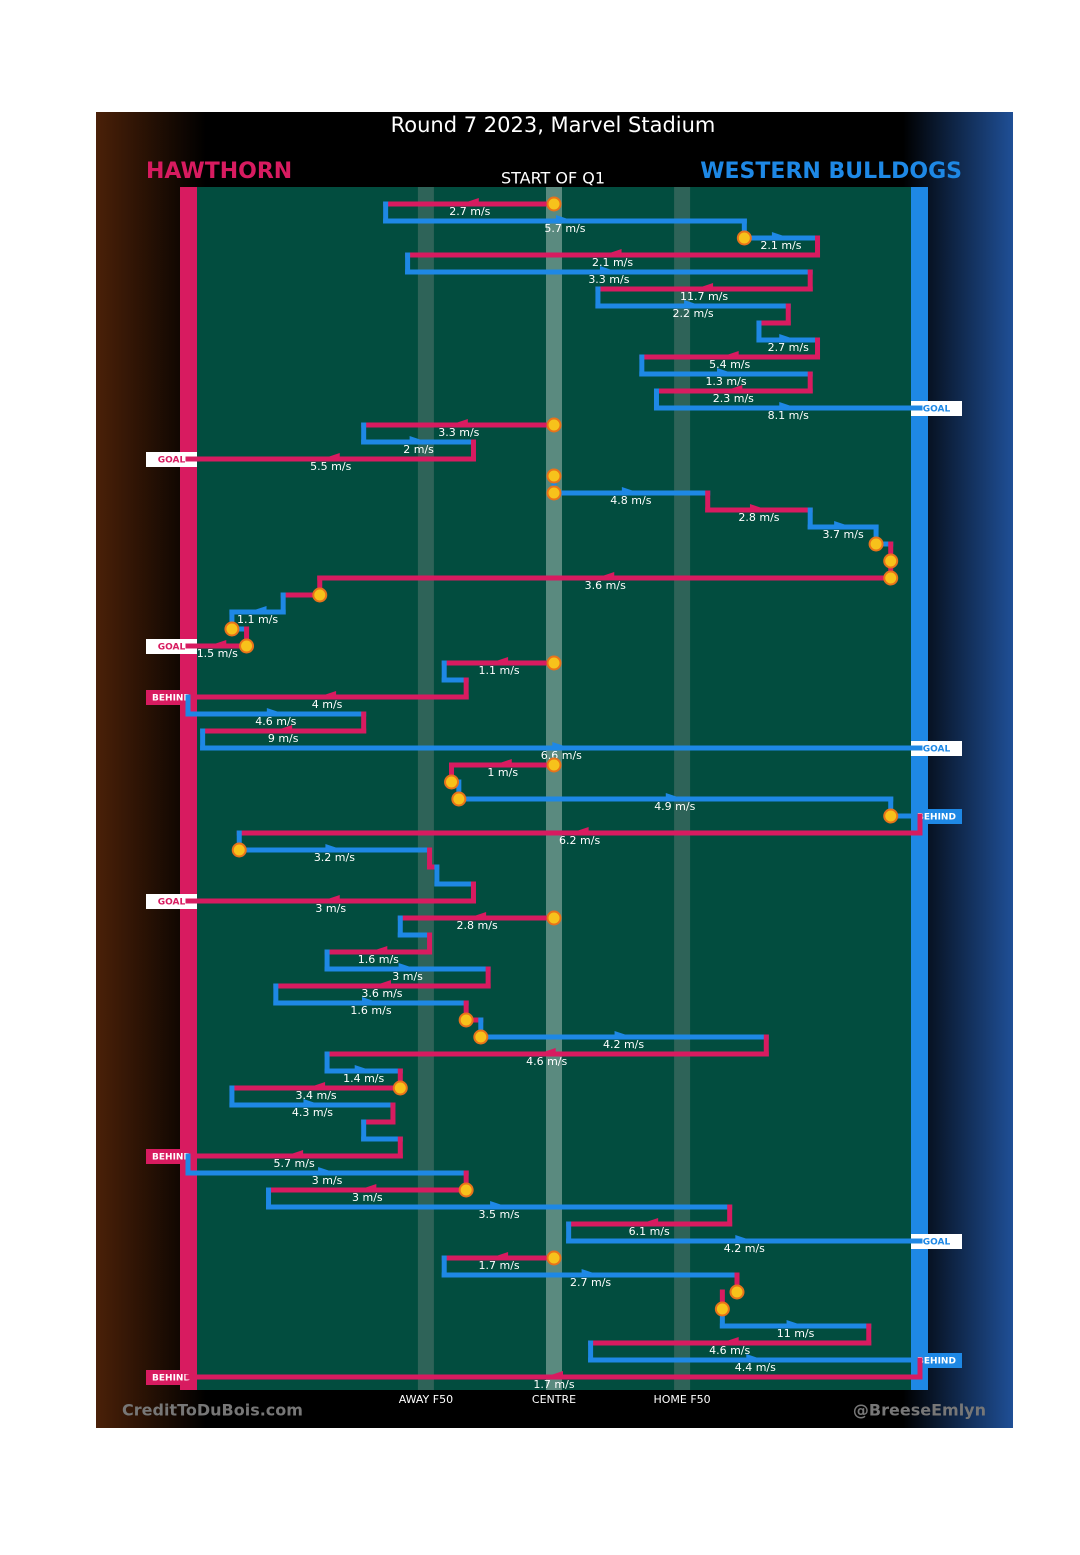 This screenshot has width=1080, height=1555. I want to click on speed-label: 4.3 m/s, so click(312, 1112).